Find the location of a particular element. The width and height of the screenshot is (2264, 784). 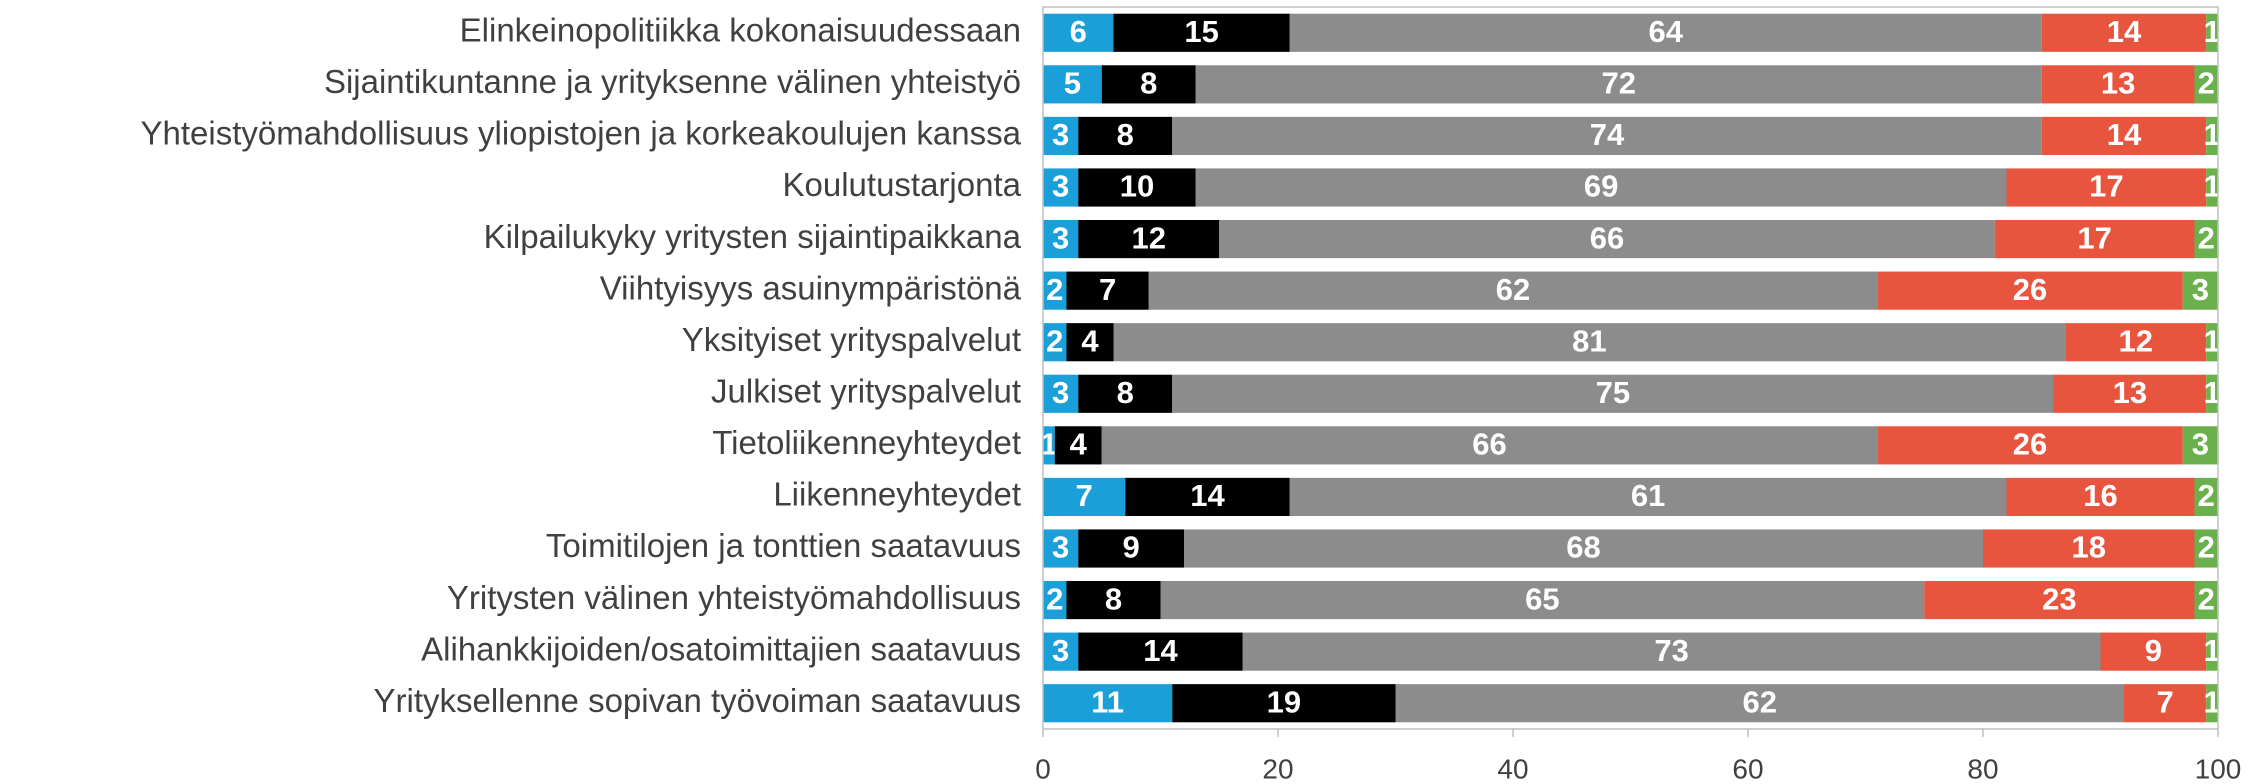

value-label: 64 is located at coordinates (1666, 31).